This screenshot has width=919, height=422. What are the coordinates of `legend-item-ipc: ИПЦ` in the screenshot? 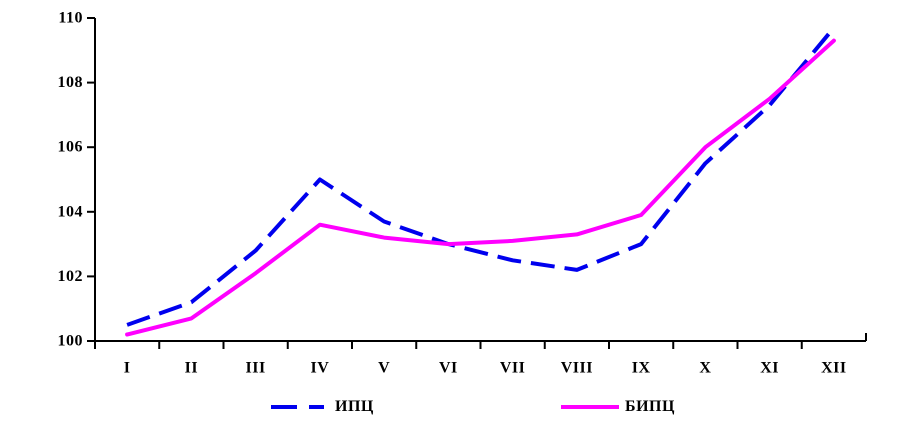 It's located at (322, 407).